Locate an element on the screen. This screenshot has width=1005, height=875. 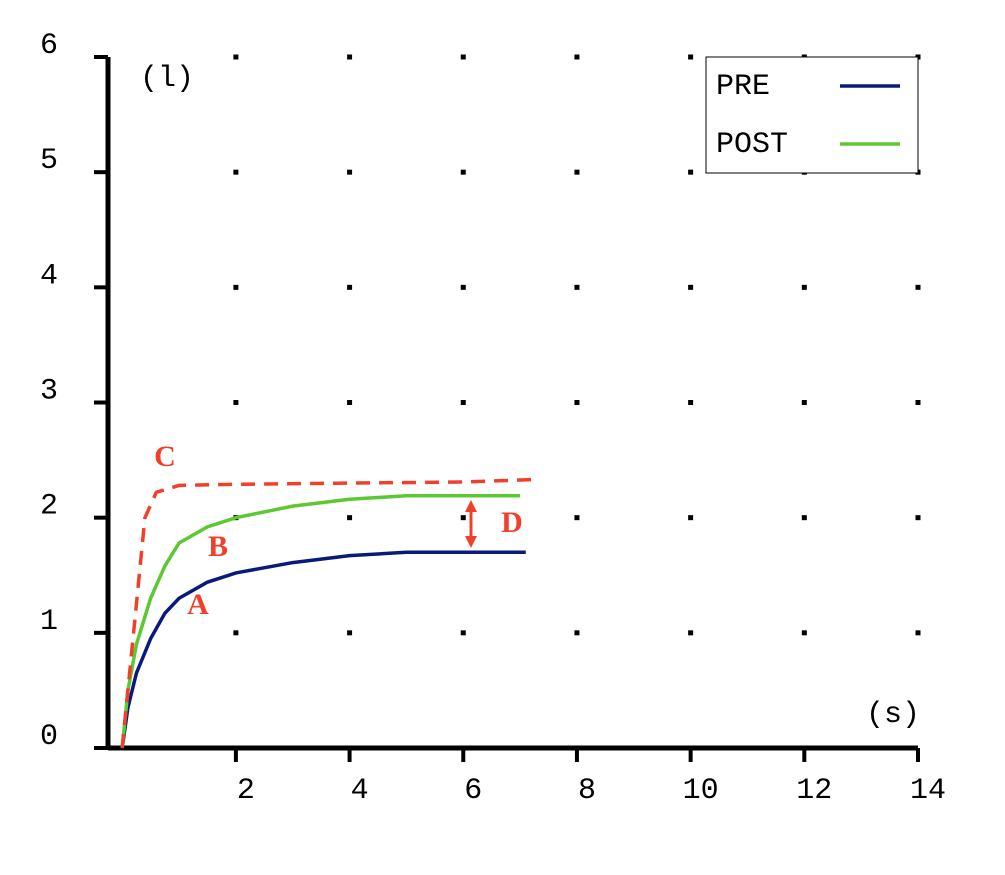
x-tick-label: 14 is located at coordinates (928, 791).